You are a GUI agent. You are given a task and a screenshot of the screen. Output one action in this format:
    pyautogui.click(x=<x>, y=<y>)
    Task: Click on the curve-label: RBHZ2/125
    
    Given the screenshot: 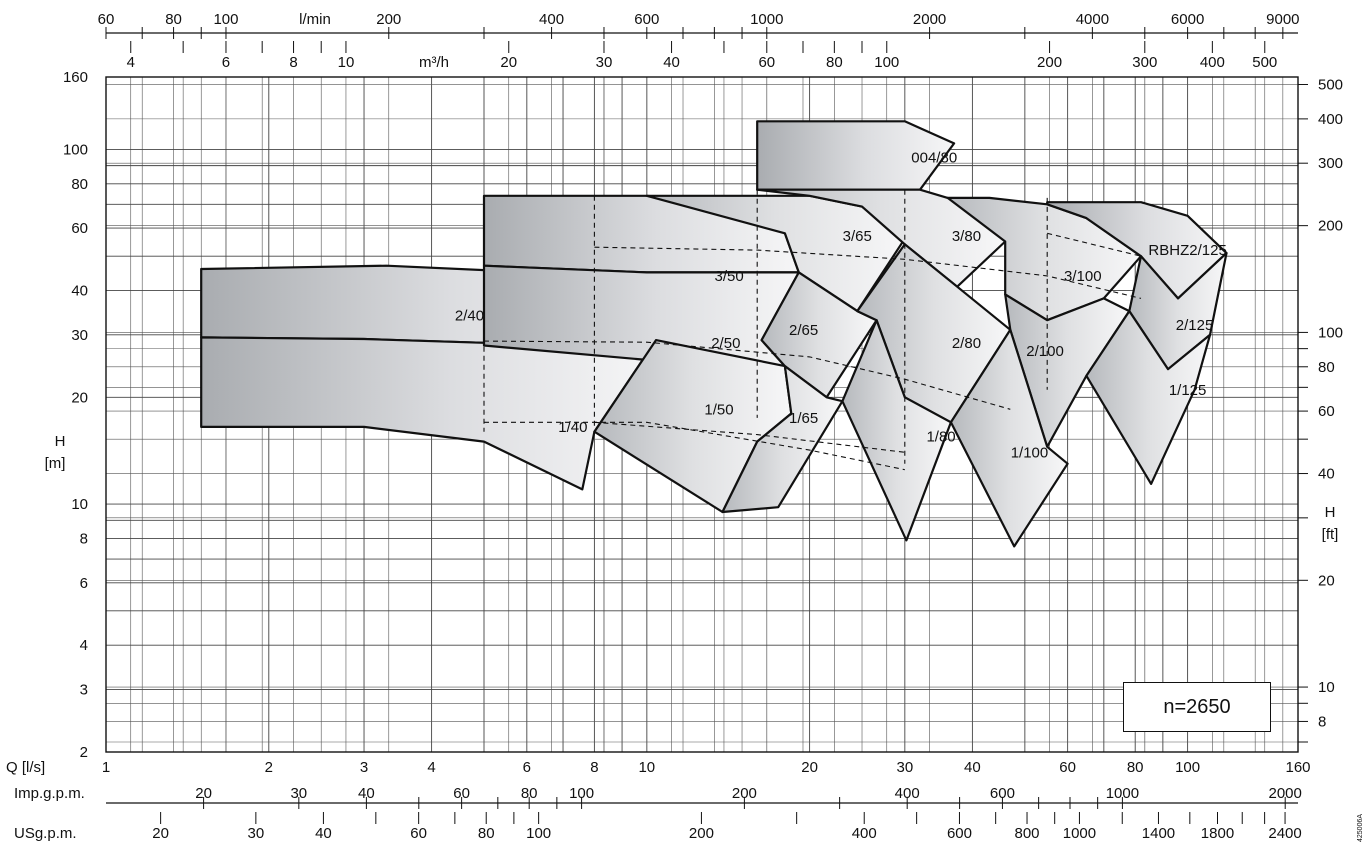 What is the action you would take?
    pyautogui.click(x=1187, y=250)
    